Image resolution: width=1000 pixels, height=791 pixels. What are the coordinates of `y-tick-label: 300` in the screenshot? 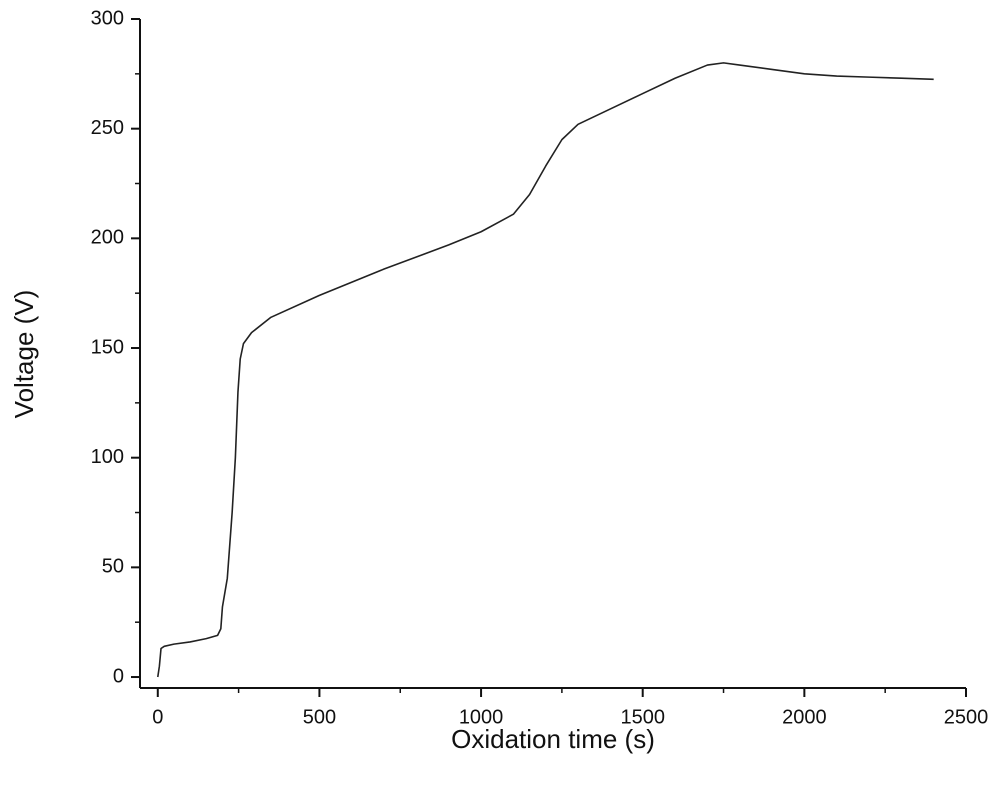 It's located at (107, 18).